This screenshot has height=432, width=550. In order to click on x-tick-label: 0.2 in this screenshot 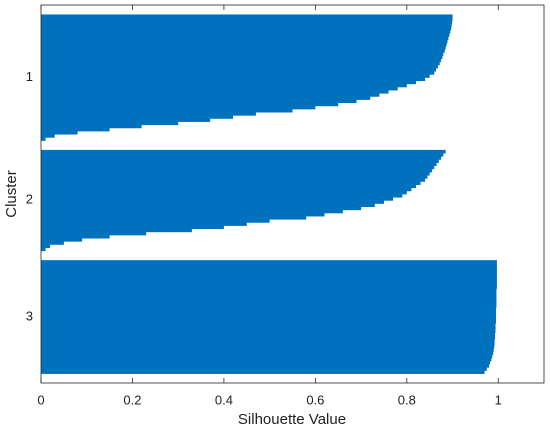, I will do `click(132, 399)`.